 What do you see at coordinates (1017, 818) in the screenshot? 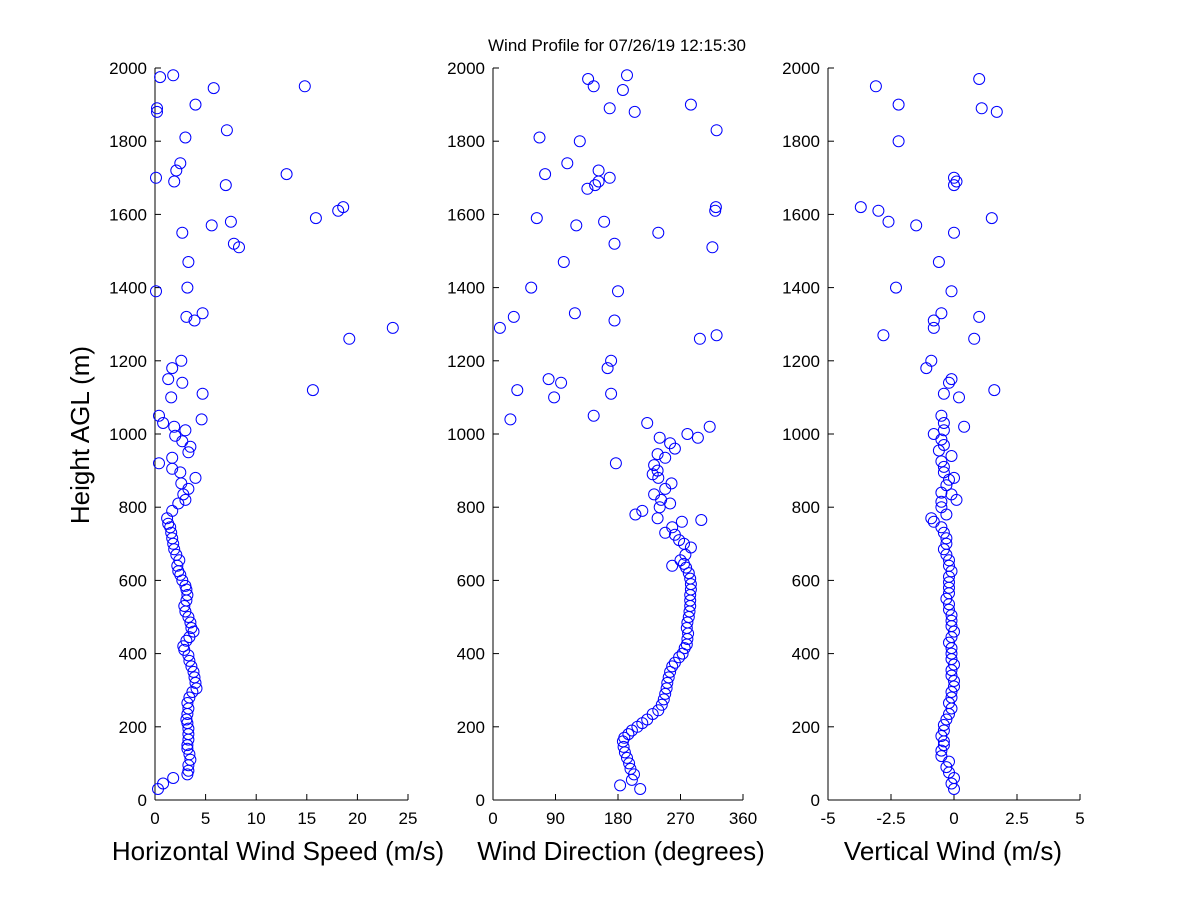
I see `x-tick-label: 2.5` at bounding box center [1017, 818].